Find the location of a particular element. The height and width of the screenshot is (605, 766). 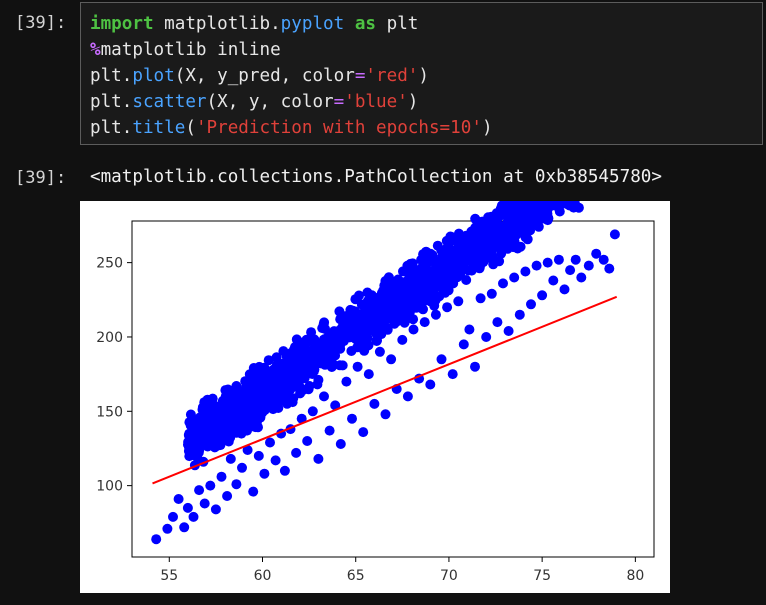

code-token: 'Prediction with epochs=10' is located at coordinates (338, 128).